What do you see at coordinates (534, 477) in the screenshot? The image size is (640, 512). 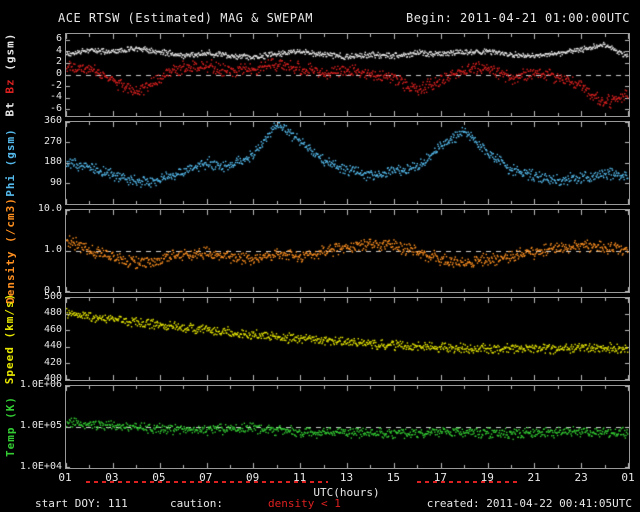 I see `x-tick-label: 21` at bounding box center [534, 477].